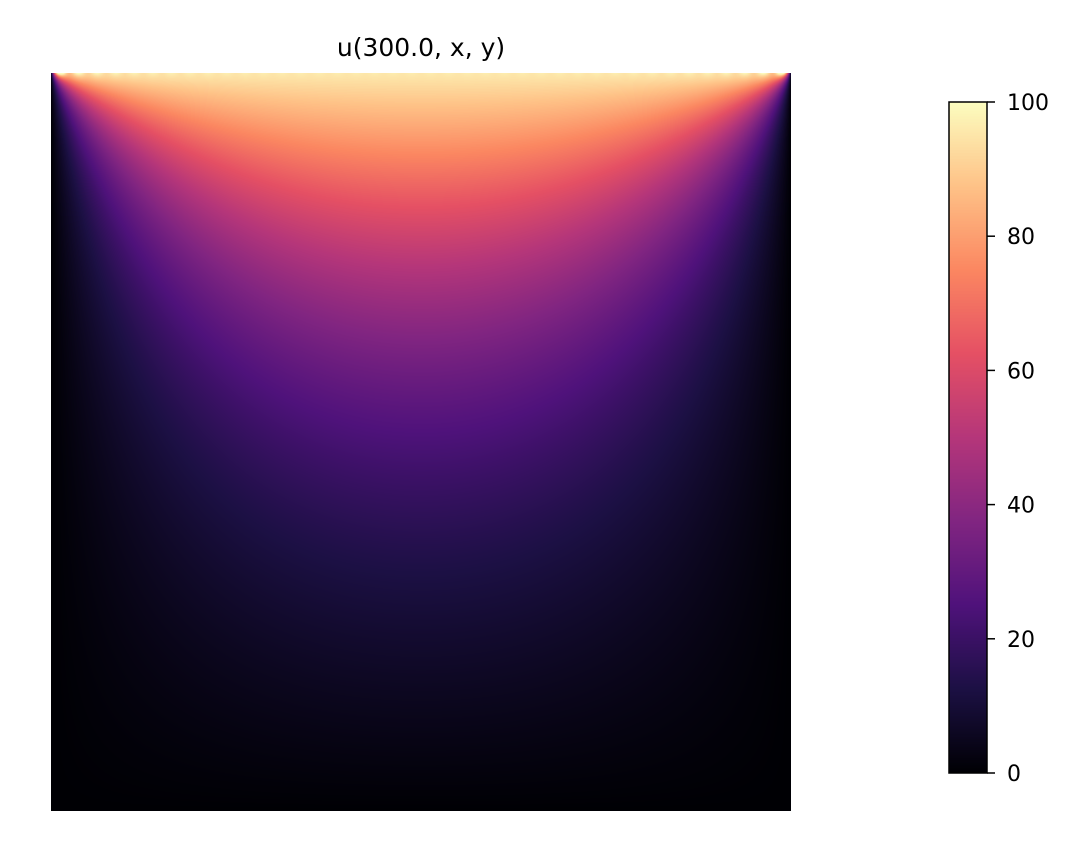  Describe the element at coordinates (1021, 371) in the screenshot. I see `colorbar-tick-label: 60` at that location.